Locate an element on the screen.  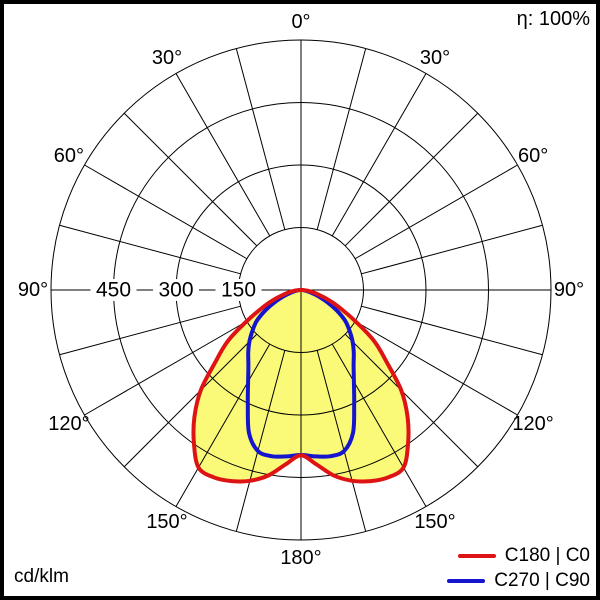
grid-spoke-30-left is located at coordinates (223, 425).